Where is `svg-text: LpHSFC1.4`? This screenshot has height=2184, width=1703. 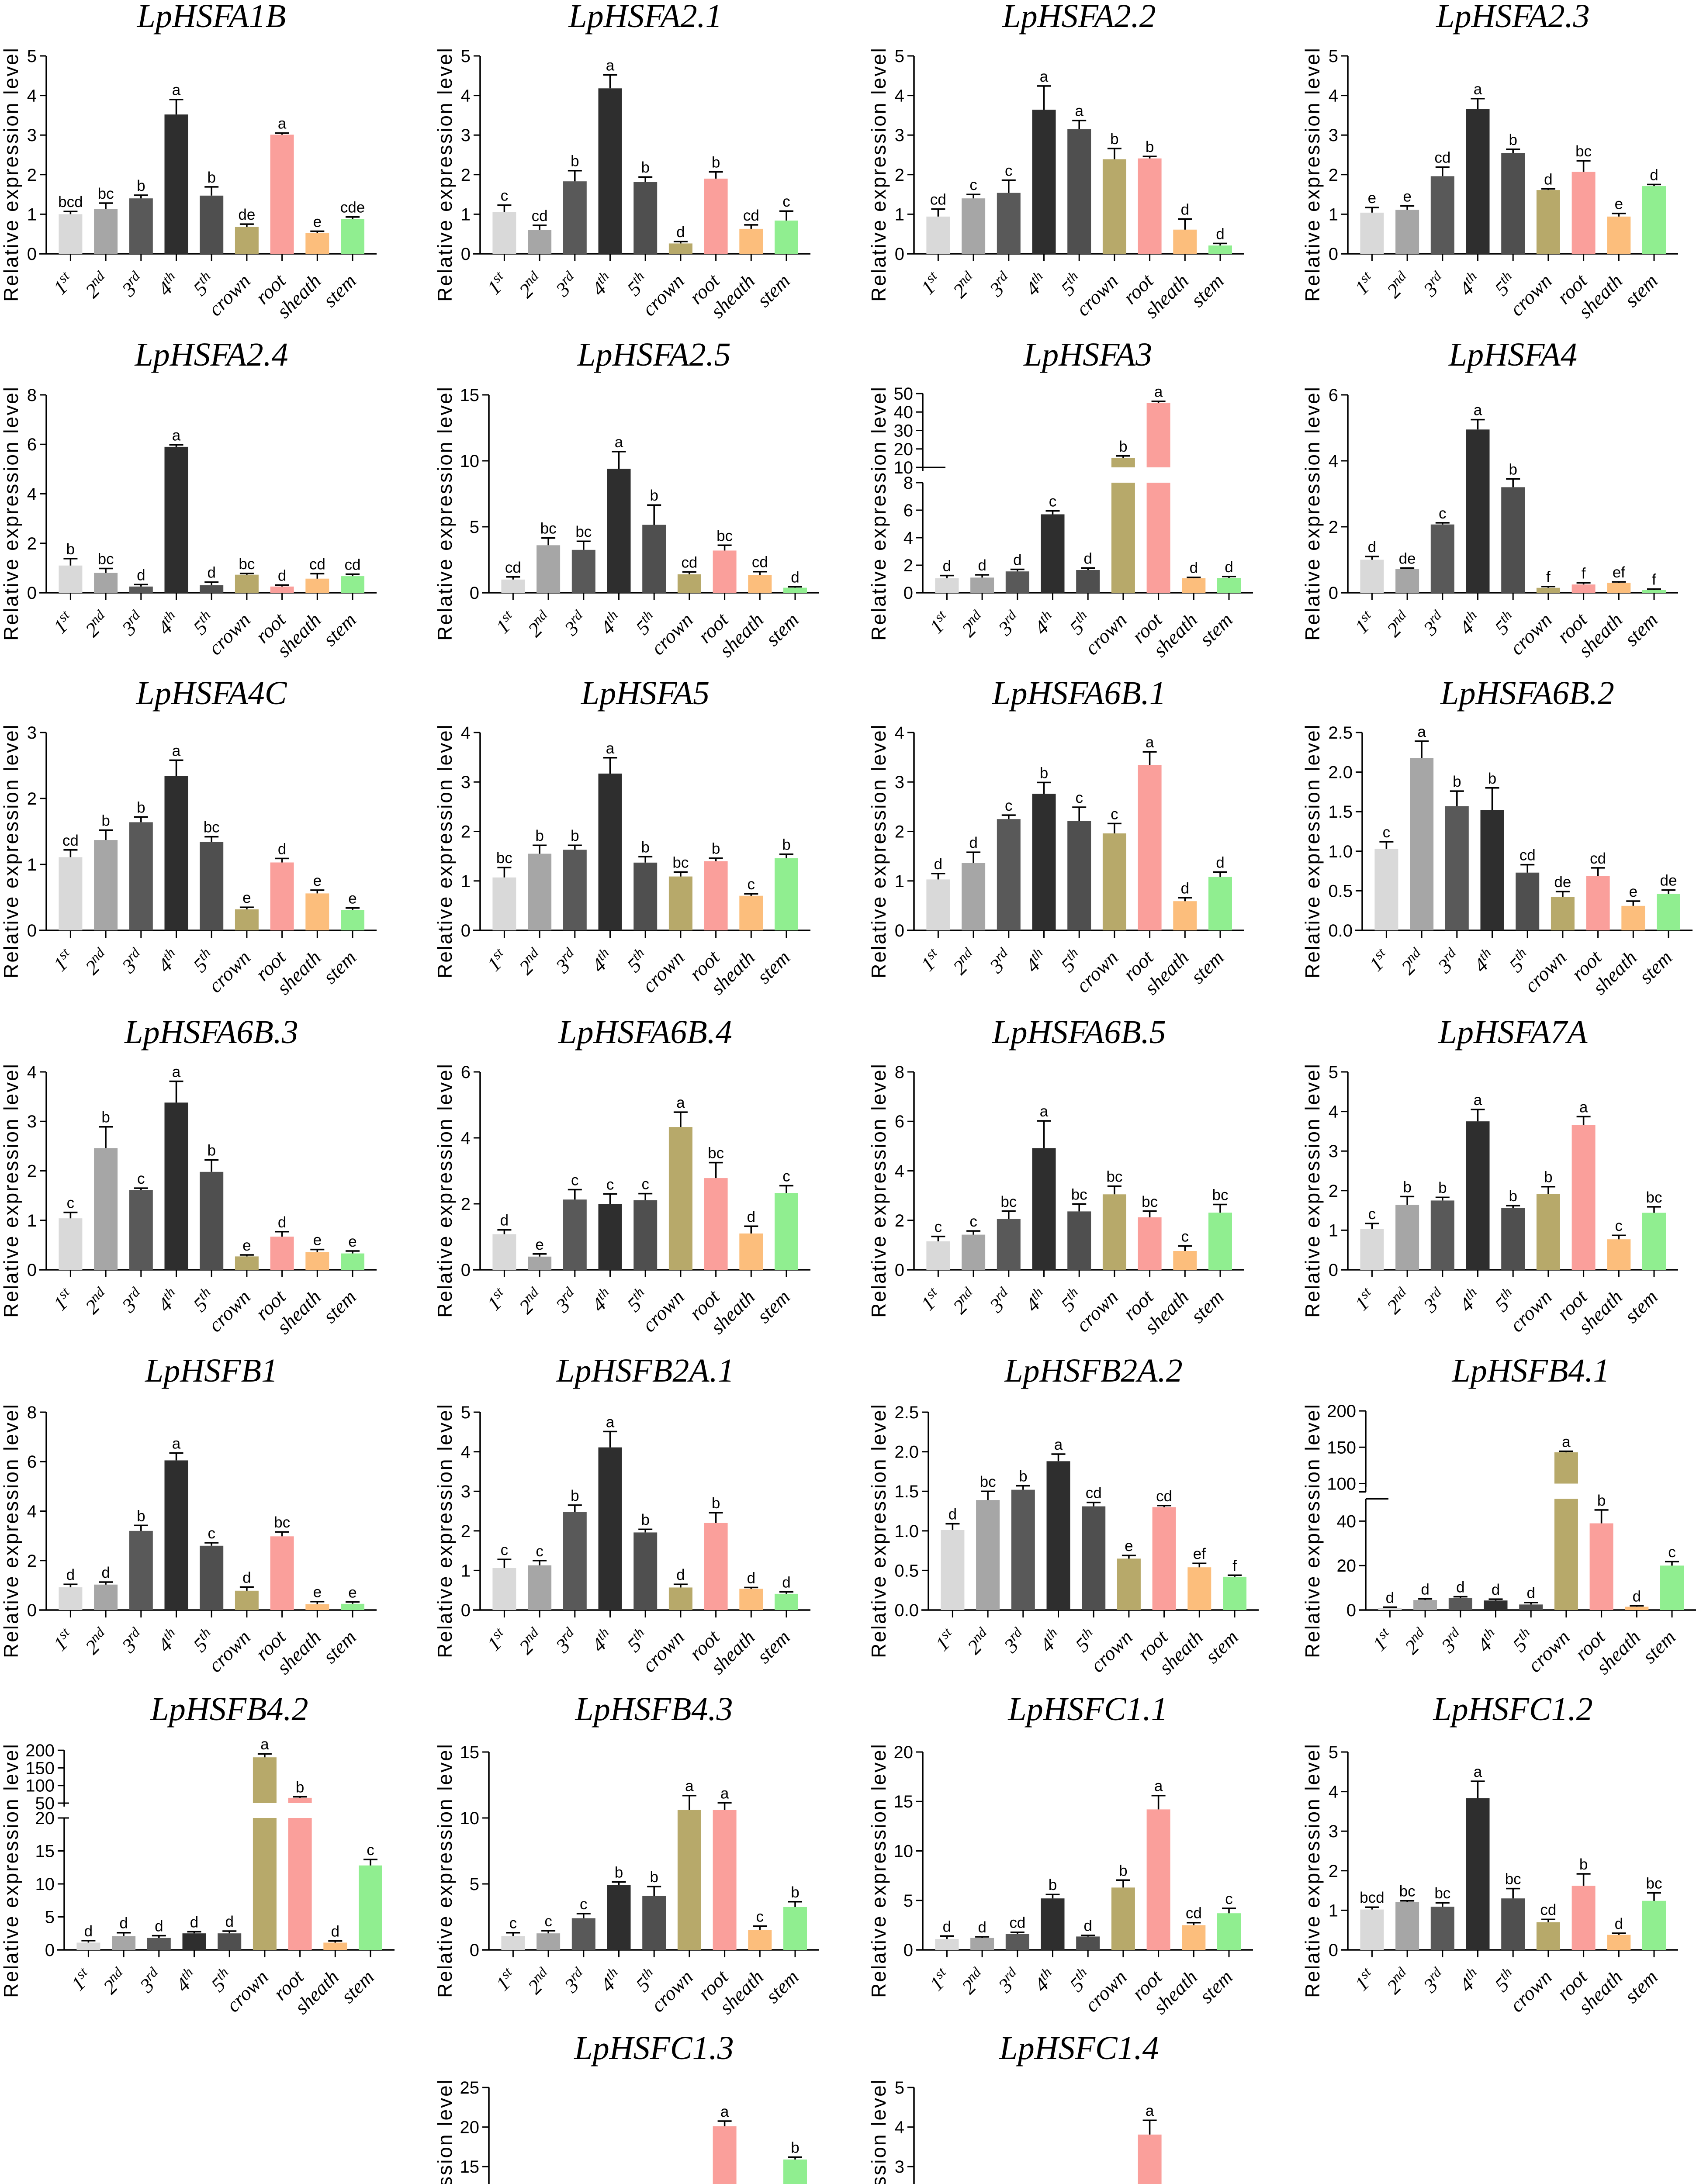
svg-text: LpHSFC1.4 is located at coordinates (1079, 2048).